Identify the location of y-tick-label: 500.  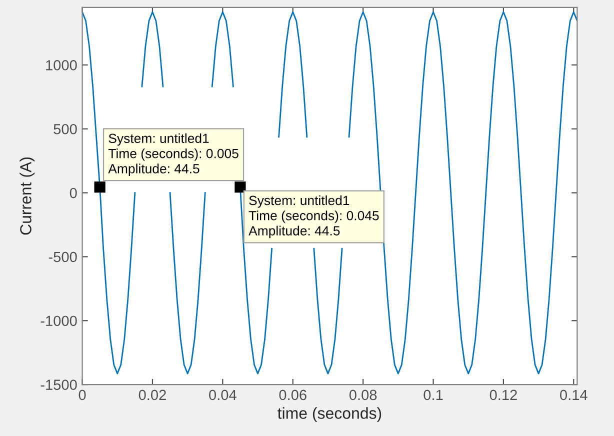
(65, 129).